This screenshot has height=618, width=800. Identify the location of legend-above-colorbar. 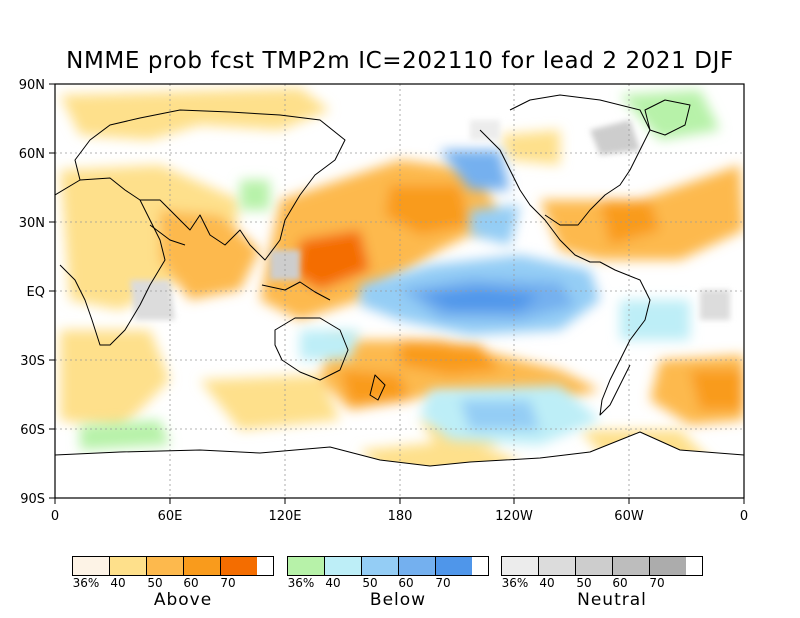
(173, 566).